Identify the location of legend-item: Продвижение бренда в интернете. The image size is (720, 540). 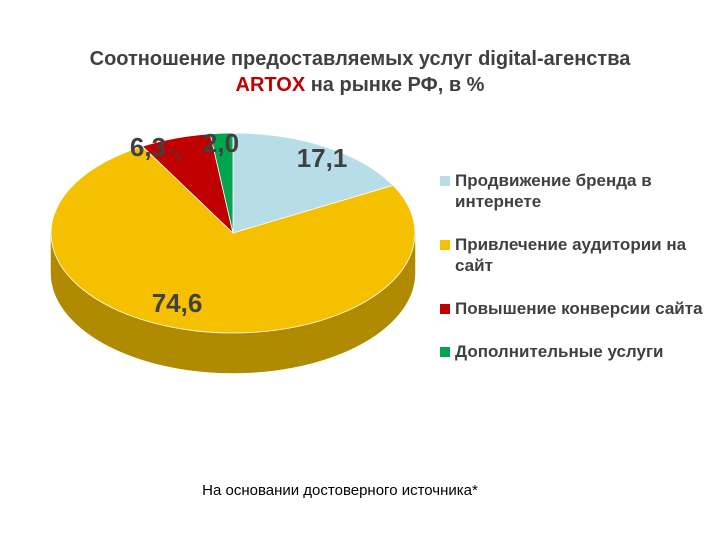
(575, 191).